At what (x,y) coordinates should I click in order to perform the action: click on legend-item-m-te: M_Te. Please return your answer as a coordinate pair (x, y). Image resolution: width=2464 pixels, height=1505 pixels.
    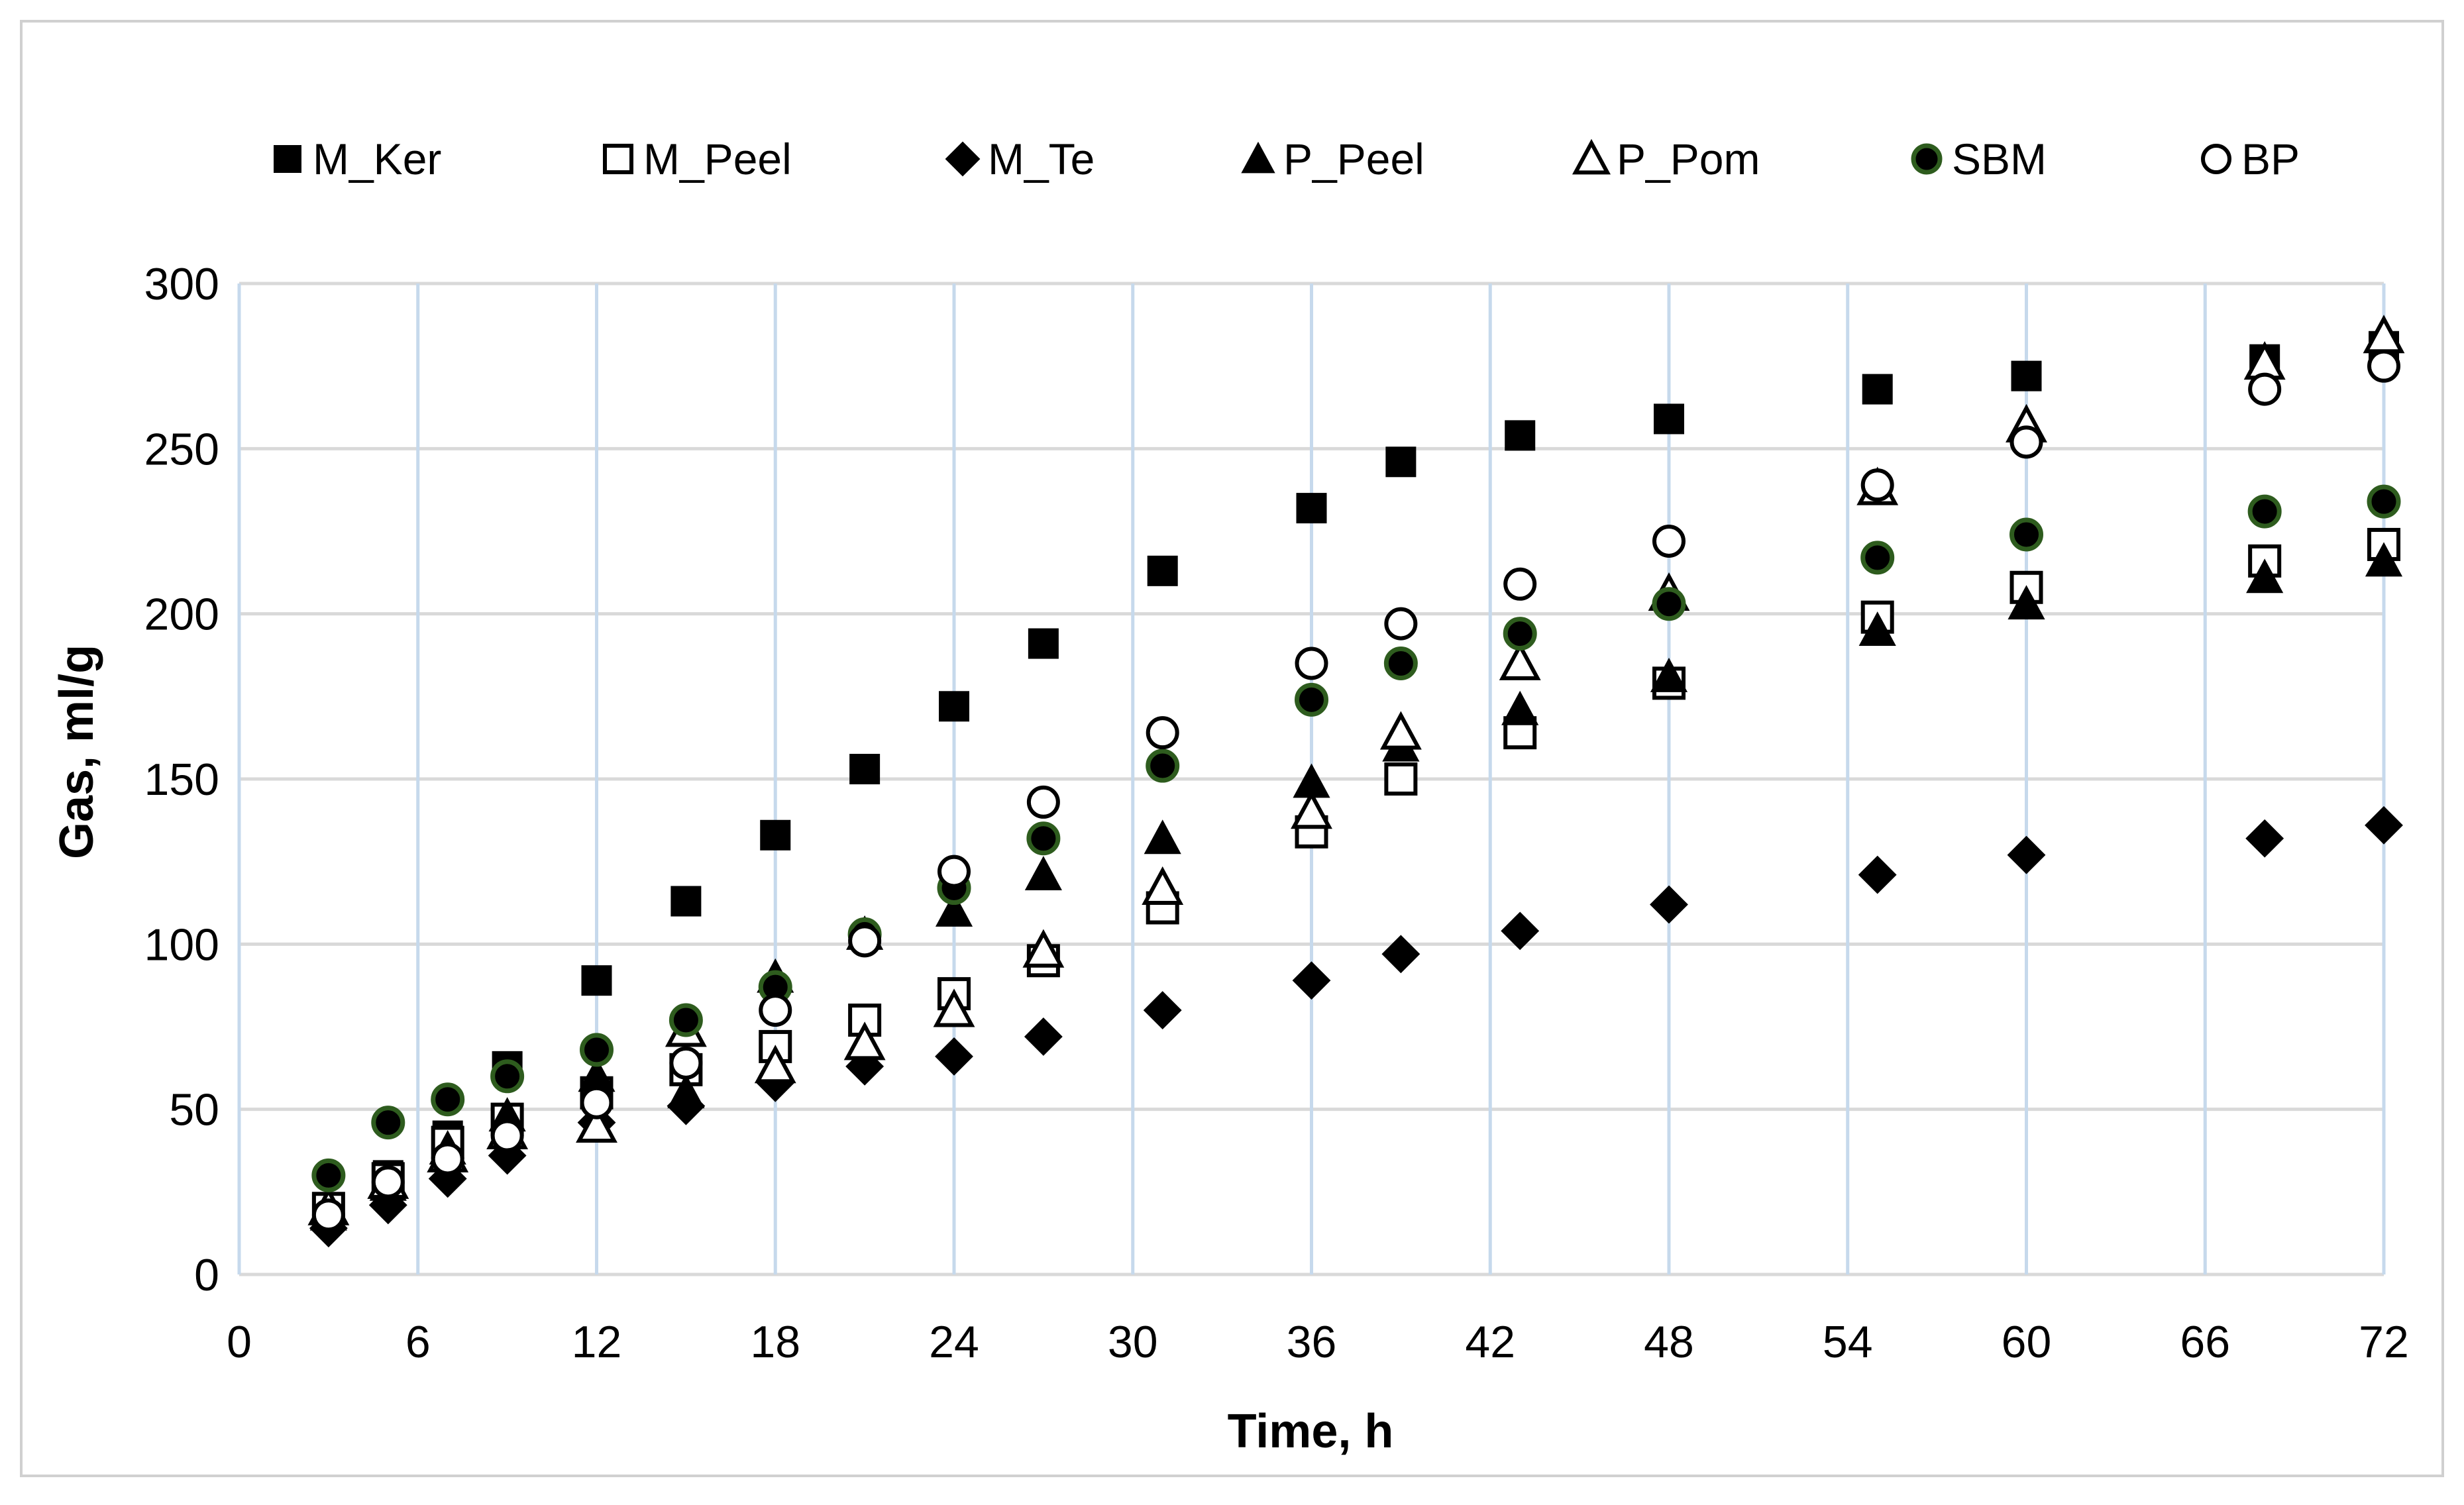
    Looking at the image, I should click on (1020, 158).